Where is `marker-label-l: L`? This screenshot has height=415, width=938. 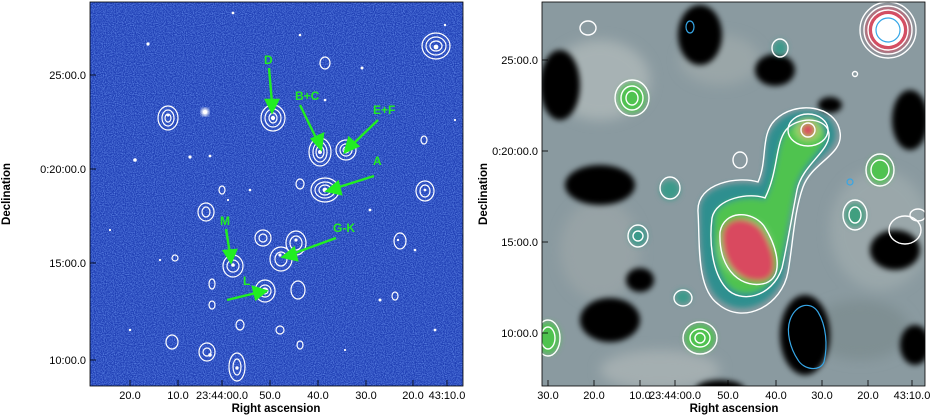
marker-label-l: L is located at coordinates (246, 281).